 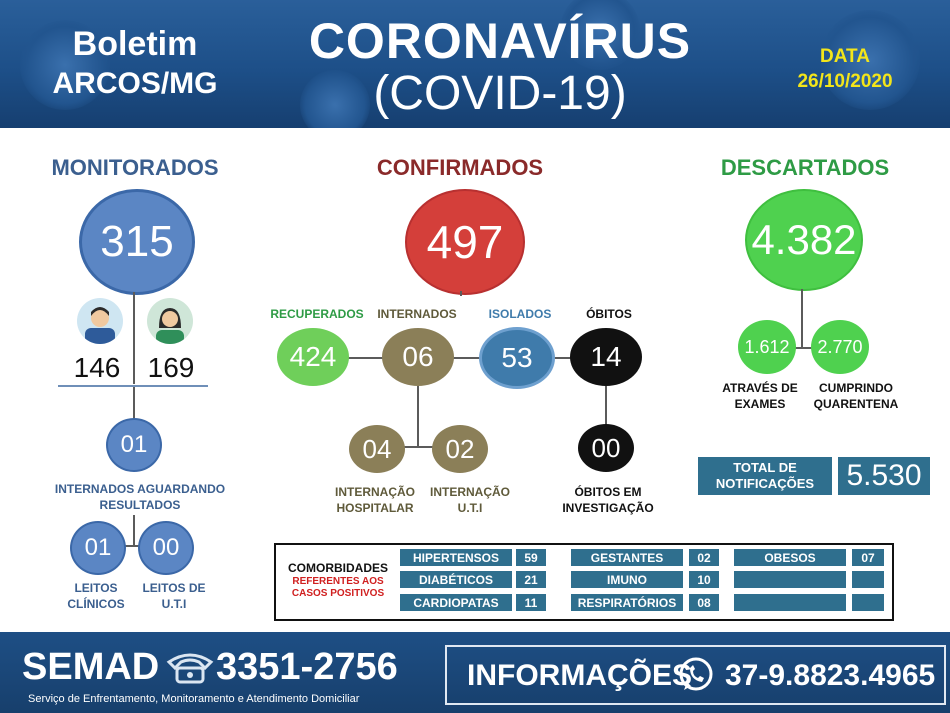 I want to click on recuperados-circle: 424, so click(x=313, y=357).